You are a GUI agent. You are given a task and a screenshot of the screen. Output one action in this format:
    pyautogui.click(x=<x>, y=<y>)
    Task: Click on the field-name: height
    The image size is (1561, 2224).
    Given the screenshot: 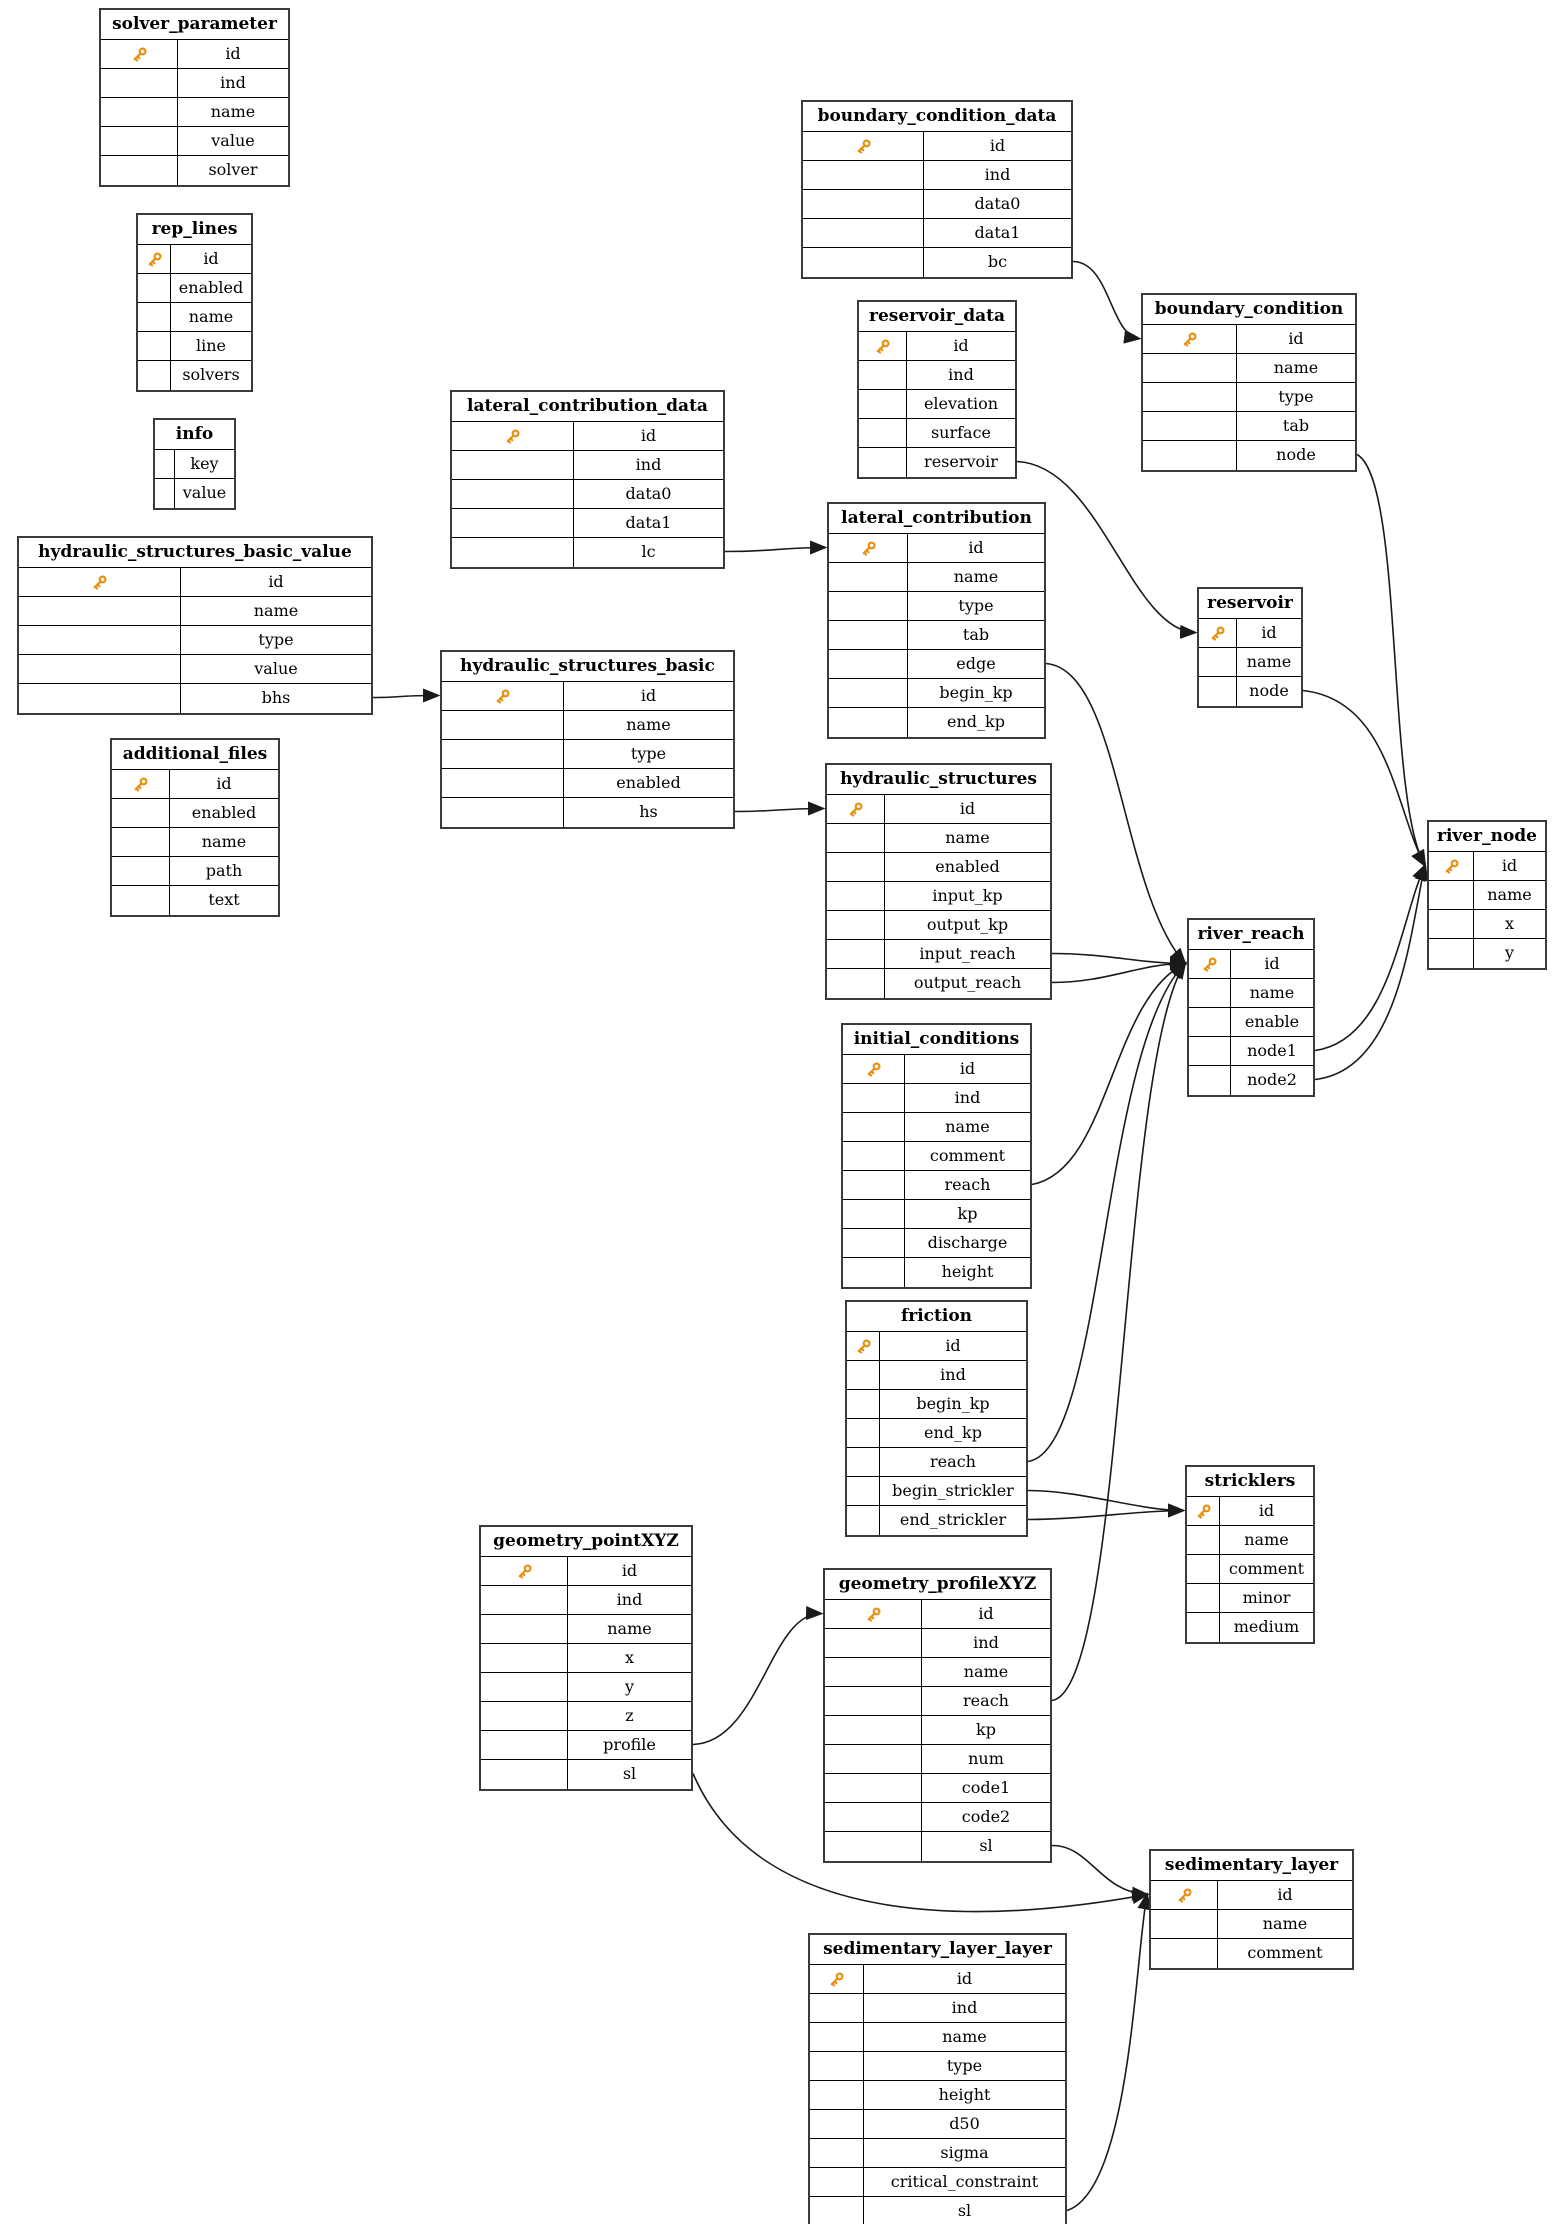 What is the action you would take?
    pyautogui.click(x=967, y=1271)
    